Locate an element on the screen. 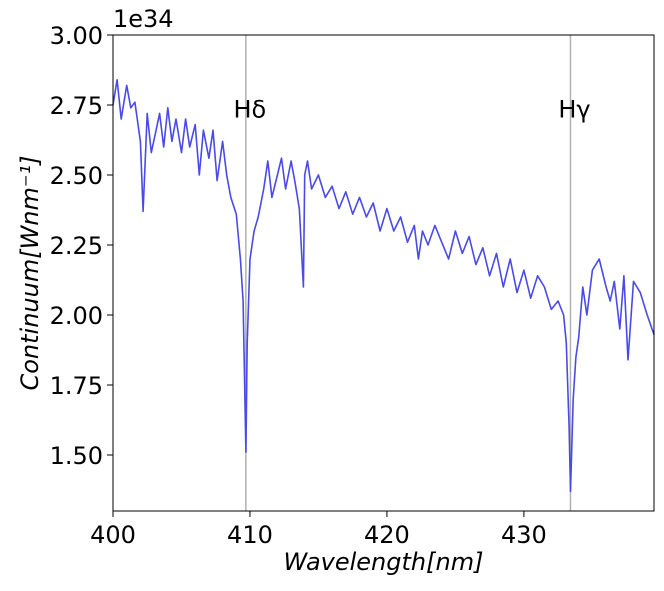  y-tick-label: 1.50 is located at coordinates (76, 456).